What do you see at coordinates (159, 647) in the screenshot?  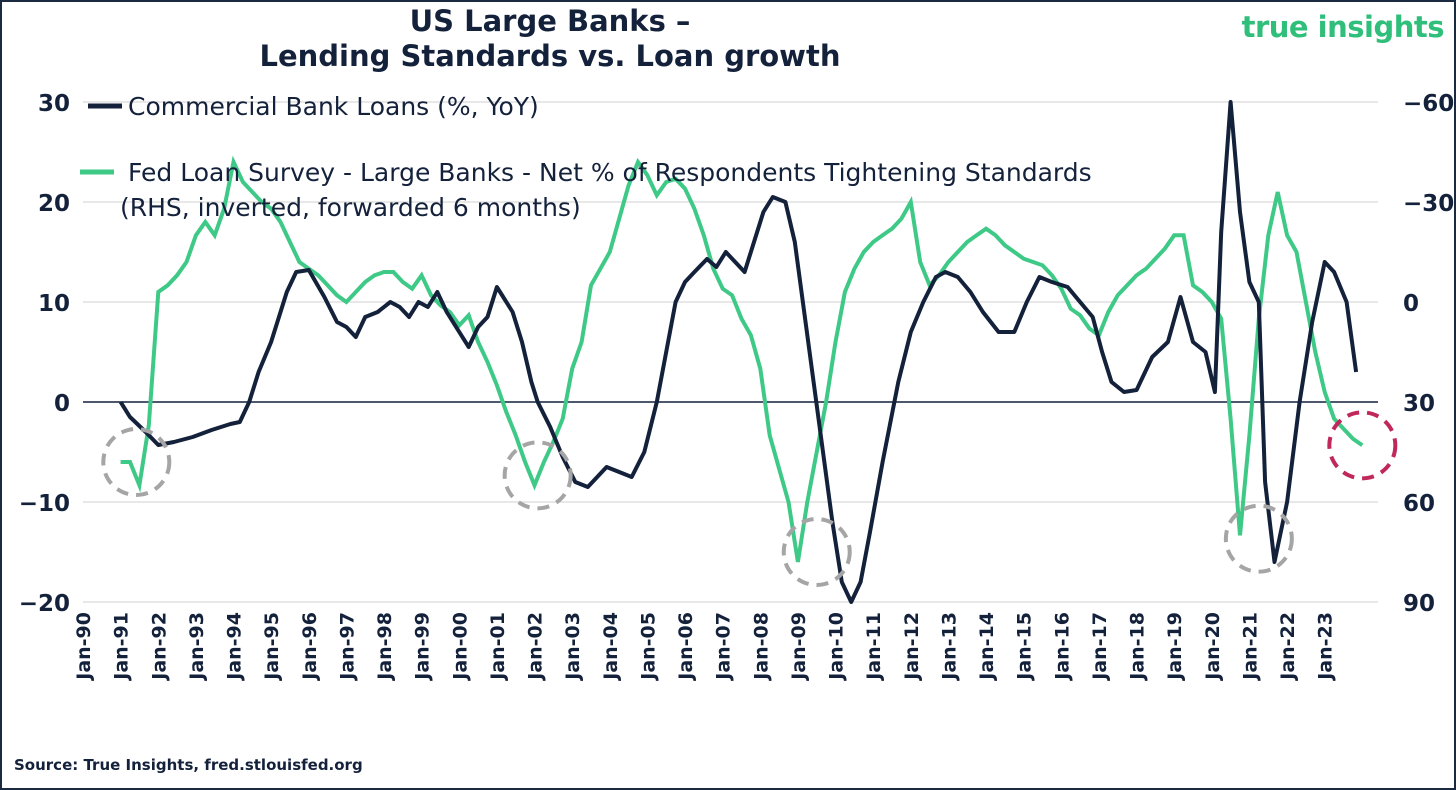 I see `x-tick-label: Jan-92` at bounding box center [159, 647].